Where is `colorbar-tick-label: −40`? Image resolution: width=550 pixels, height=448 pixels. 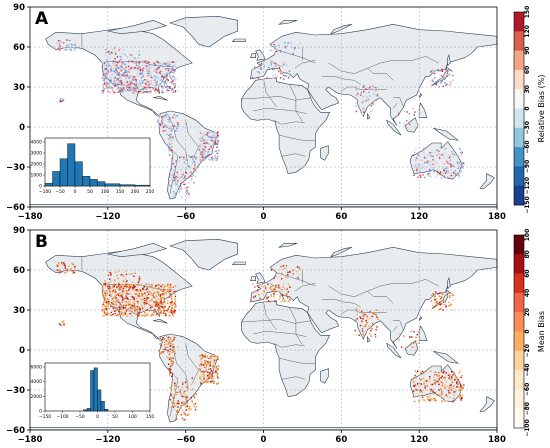
colorbar-tick-label: −40 is located at coordinates (527, 369).